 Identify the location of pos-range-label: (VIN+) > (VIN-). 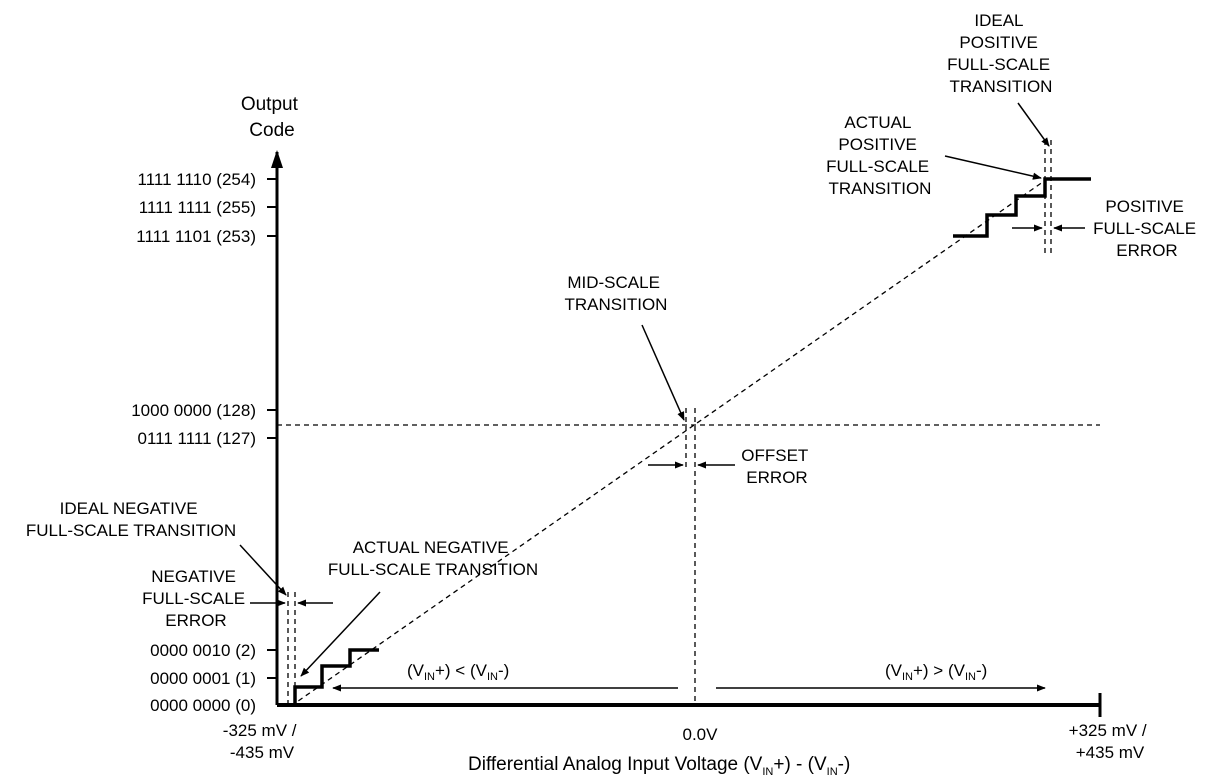
(936, 672).